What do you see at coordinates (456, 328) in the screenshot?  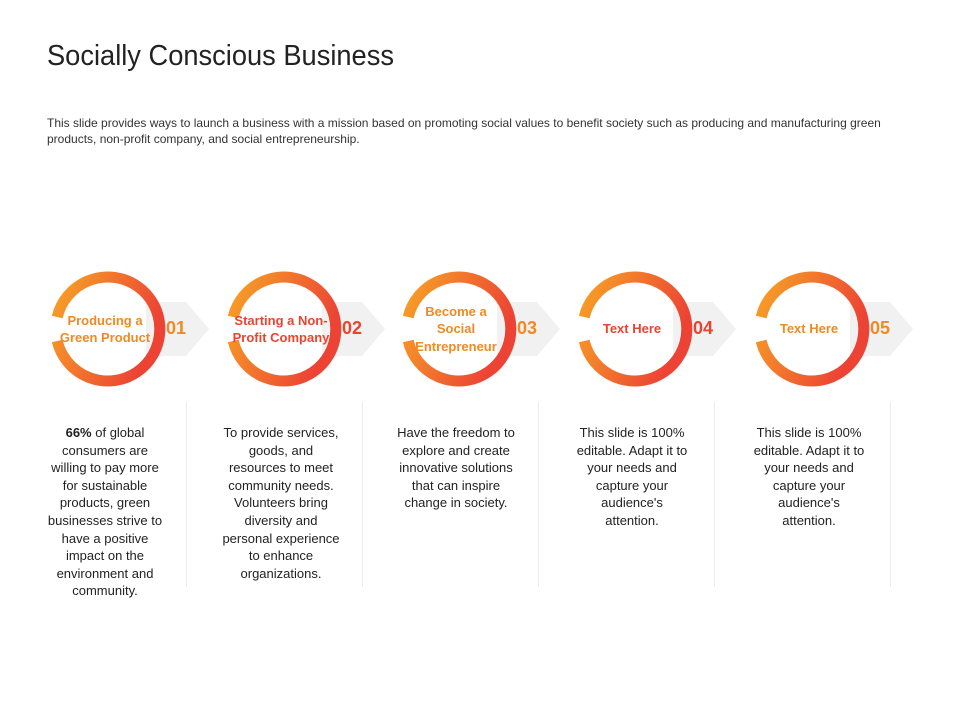 I see `step-label: Become a Social Entrepreneur` at bounding box center [456, 328].